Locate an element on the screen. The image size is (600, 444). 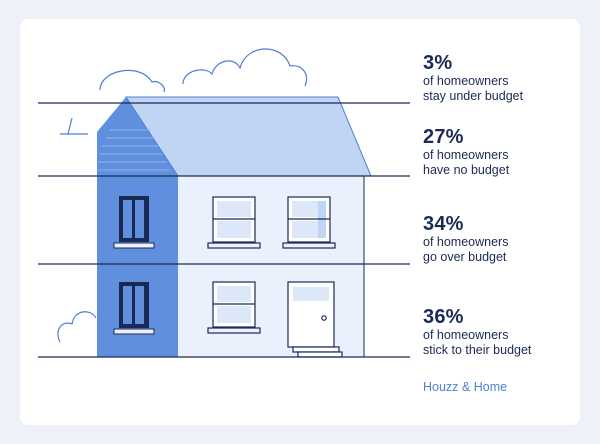
stat-stay-under-budget: 3% of homeowners stay under budget is located at coordinates (503, 78).